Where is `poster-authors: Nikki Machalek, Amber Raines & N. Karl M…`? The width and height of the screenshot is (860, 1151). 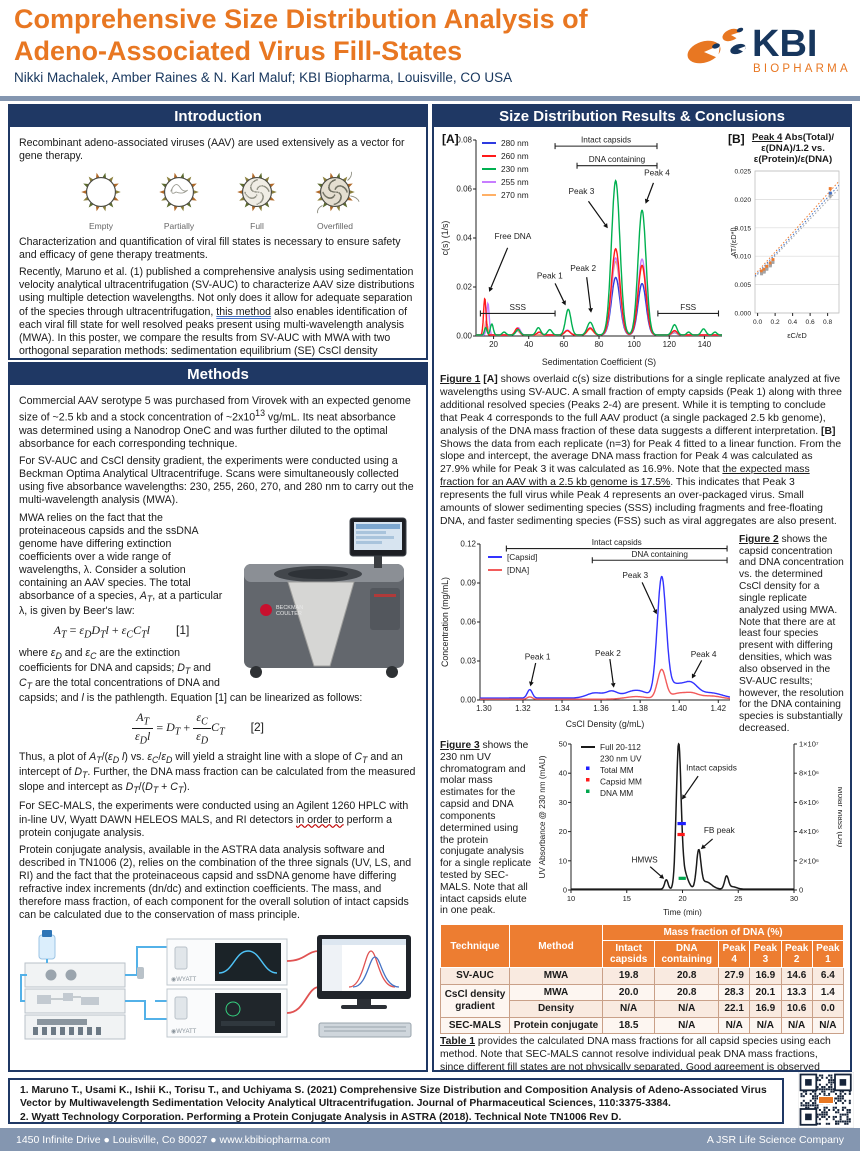
poster-authors: Nikki Machalek, Amber Raines & N. Karl M… is located at coordinates (263, 77).